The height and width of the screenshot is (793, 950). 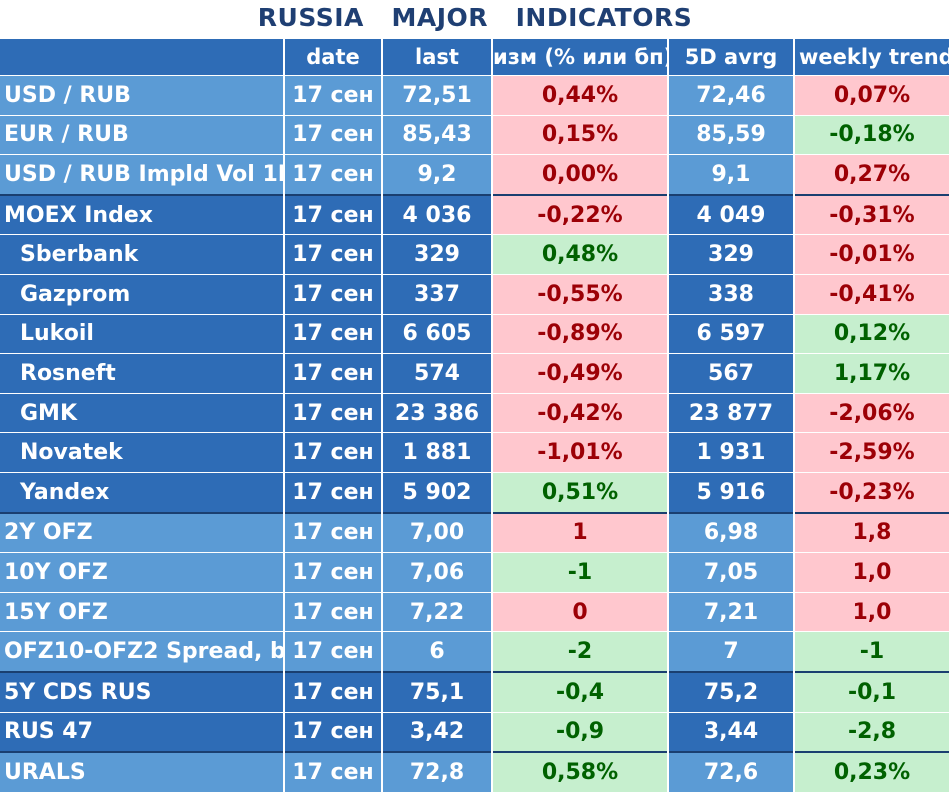 I want to click on avg-cell: 72,6, so click(x=731, y=772).